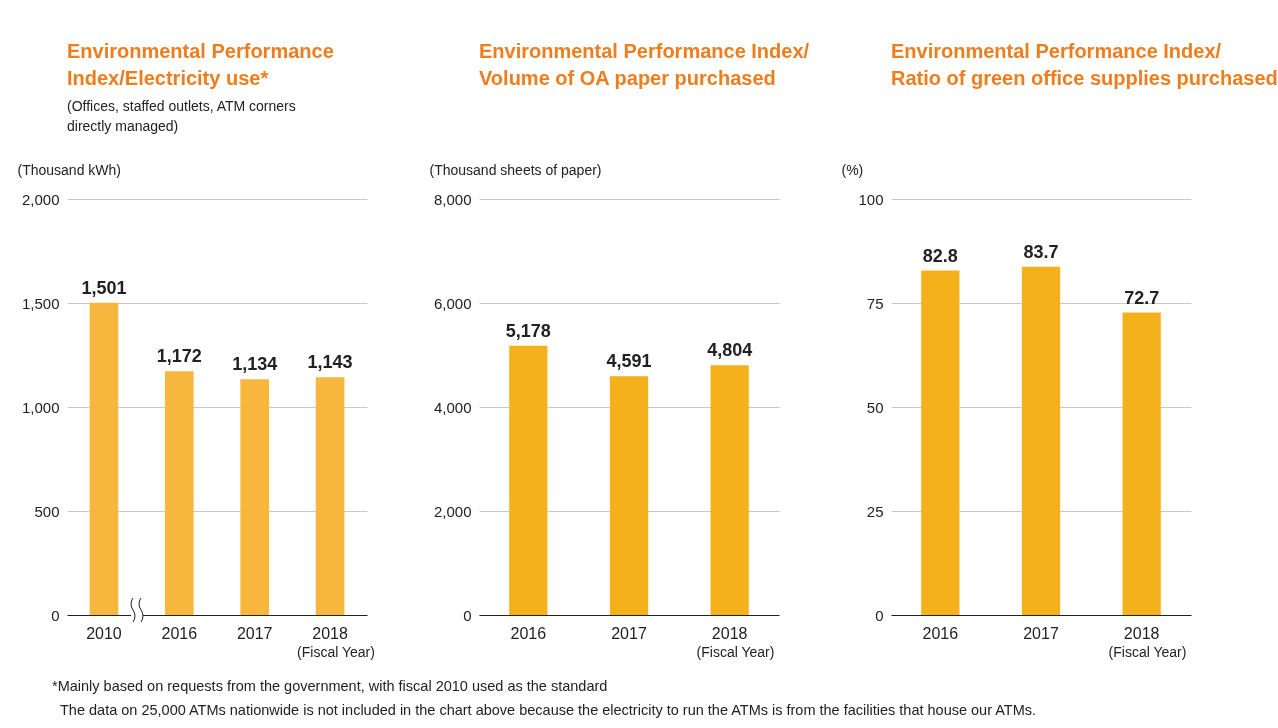  Describe the element at coordinates (875, 303) in the screenshot. I see `y-tick-label: 75` at that location.